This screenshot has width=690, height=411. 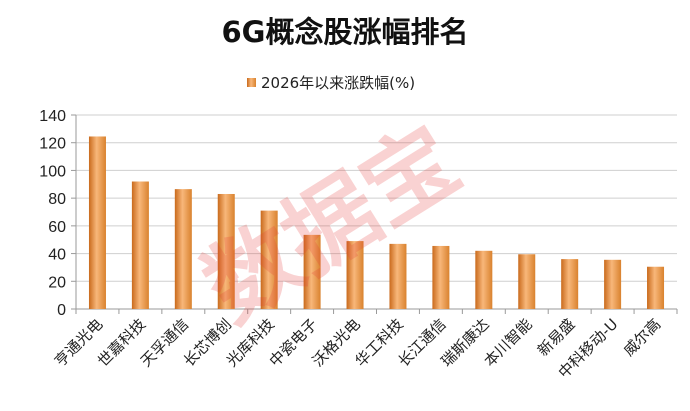 I want to click on x-tick-label: 本川智能, so click(x=507, y=342).